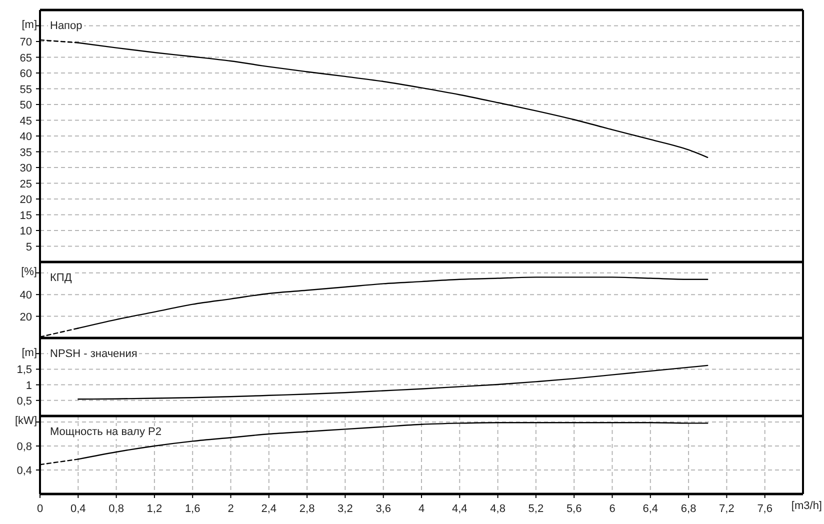 Image resolution: width=824 pixels, height=524 pixels. I want to click on y-tick-label: 0,4, so click(24, 471).